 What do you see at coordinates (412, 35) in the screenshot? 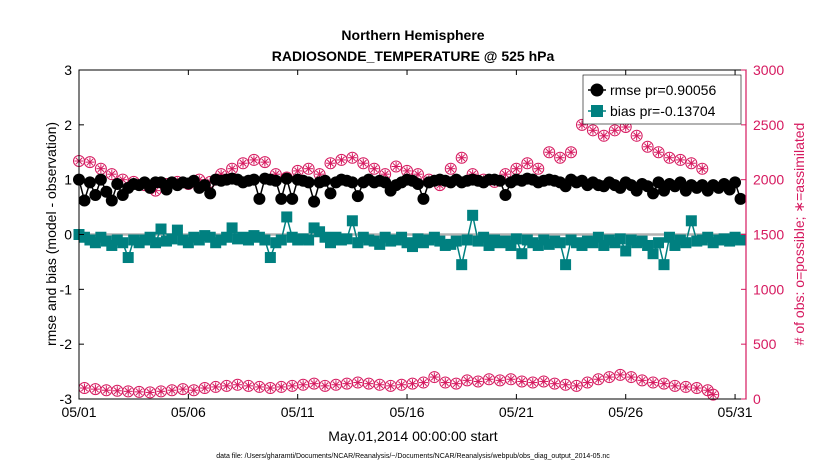
I see `chart-title: Northern Hemisphere` at bounding box center [412, 35].